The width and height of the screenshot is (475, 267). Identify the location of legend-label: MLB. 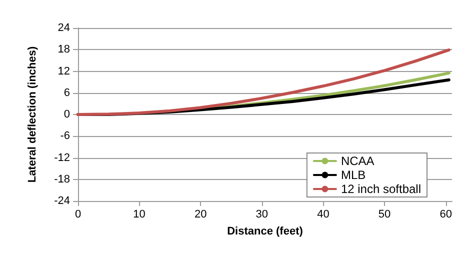
(353, 175).